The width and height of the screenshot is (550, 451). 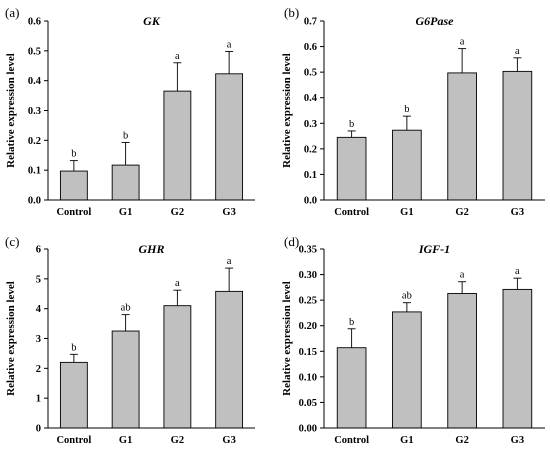 What do you see at coordinates (38, 250) in the screenshot?
I see `y-tick-label: 6` at bounding box center [38, 250].